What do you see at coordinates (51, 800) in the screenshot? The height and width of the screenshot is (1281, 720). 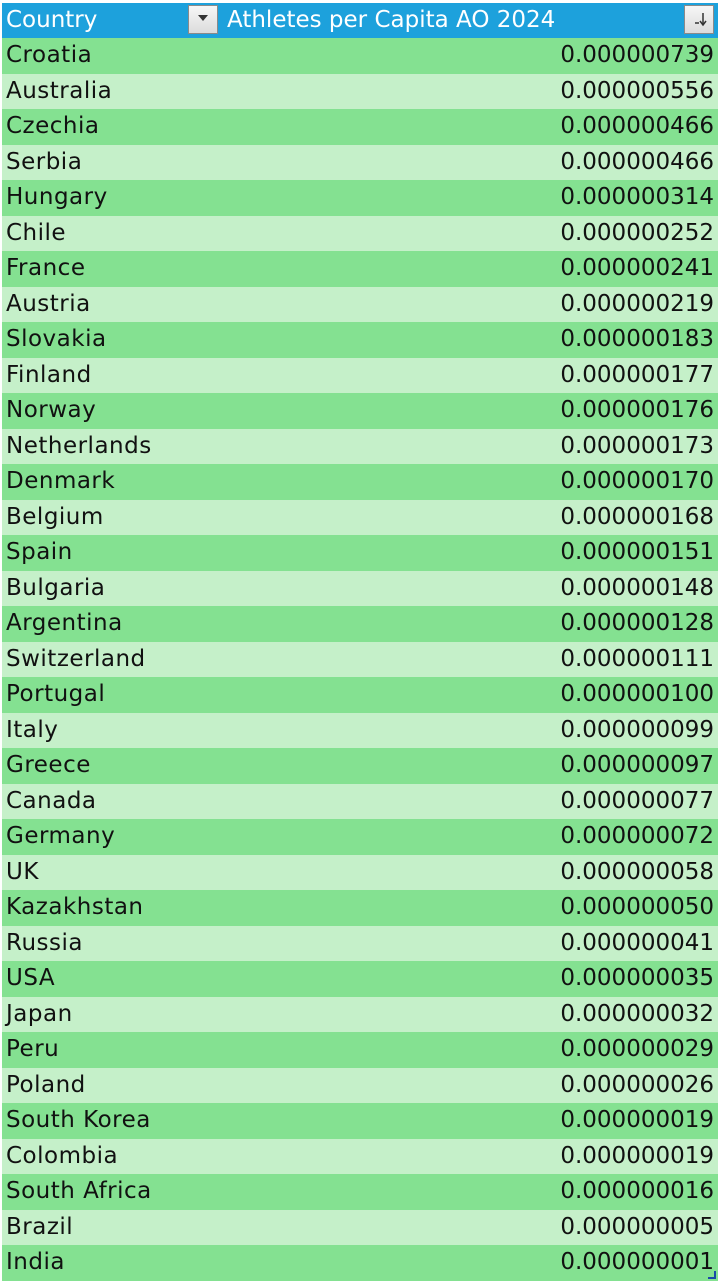 I see `country-cell: Canada` at bounding box center [51, 800].